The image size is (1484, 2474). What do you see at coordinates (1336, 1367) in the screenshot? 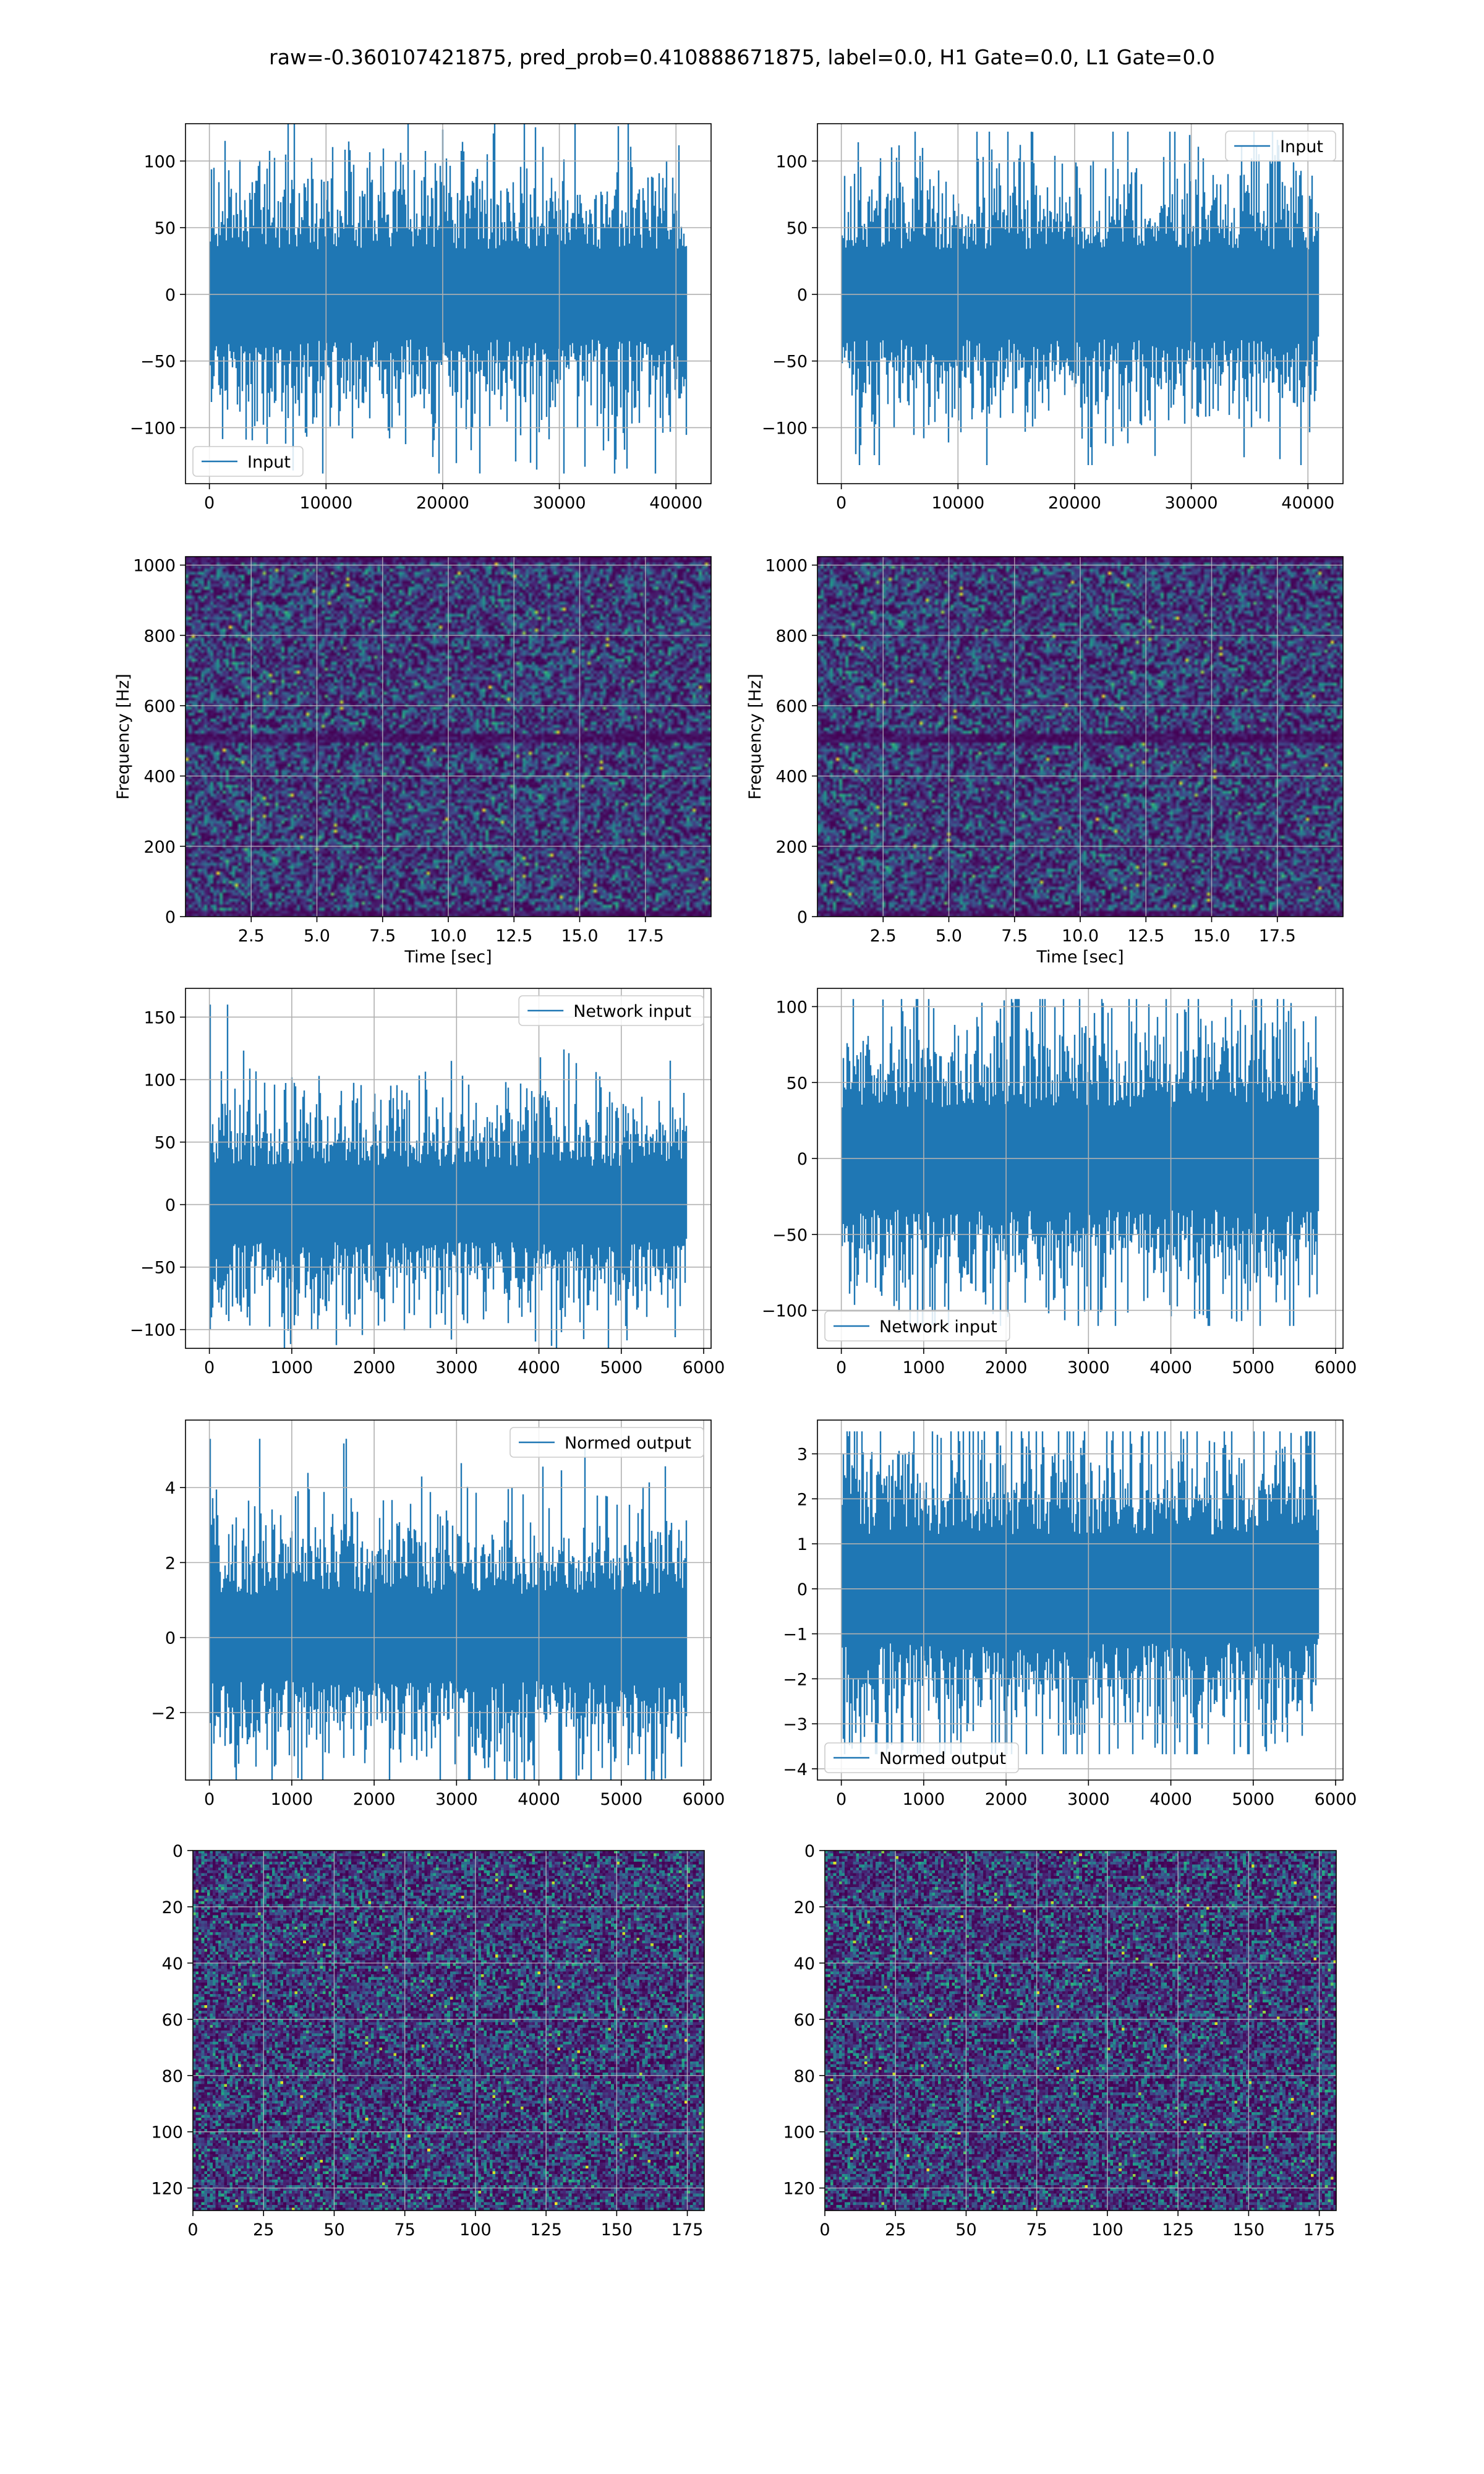
I see `x-tick-label: 6000` at bounding box center [1336, 1367].